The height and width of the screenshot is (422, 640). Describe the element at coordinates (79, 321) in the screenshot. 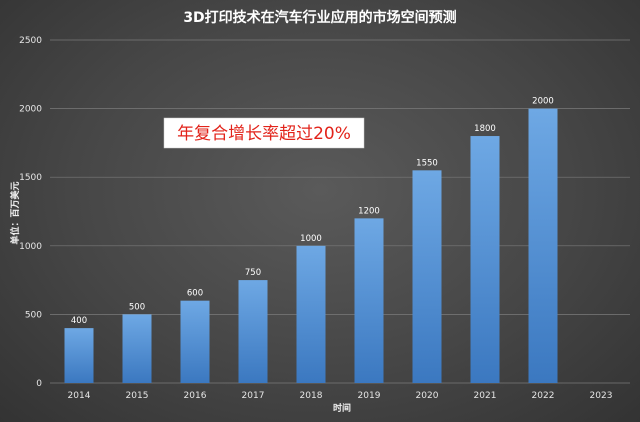

I see `data-label: 400` at that location.